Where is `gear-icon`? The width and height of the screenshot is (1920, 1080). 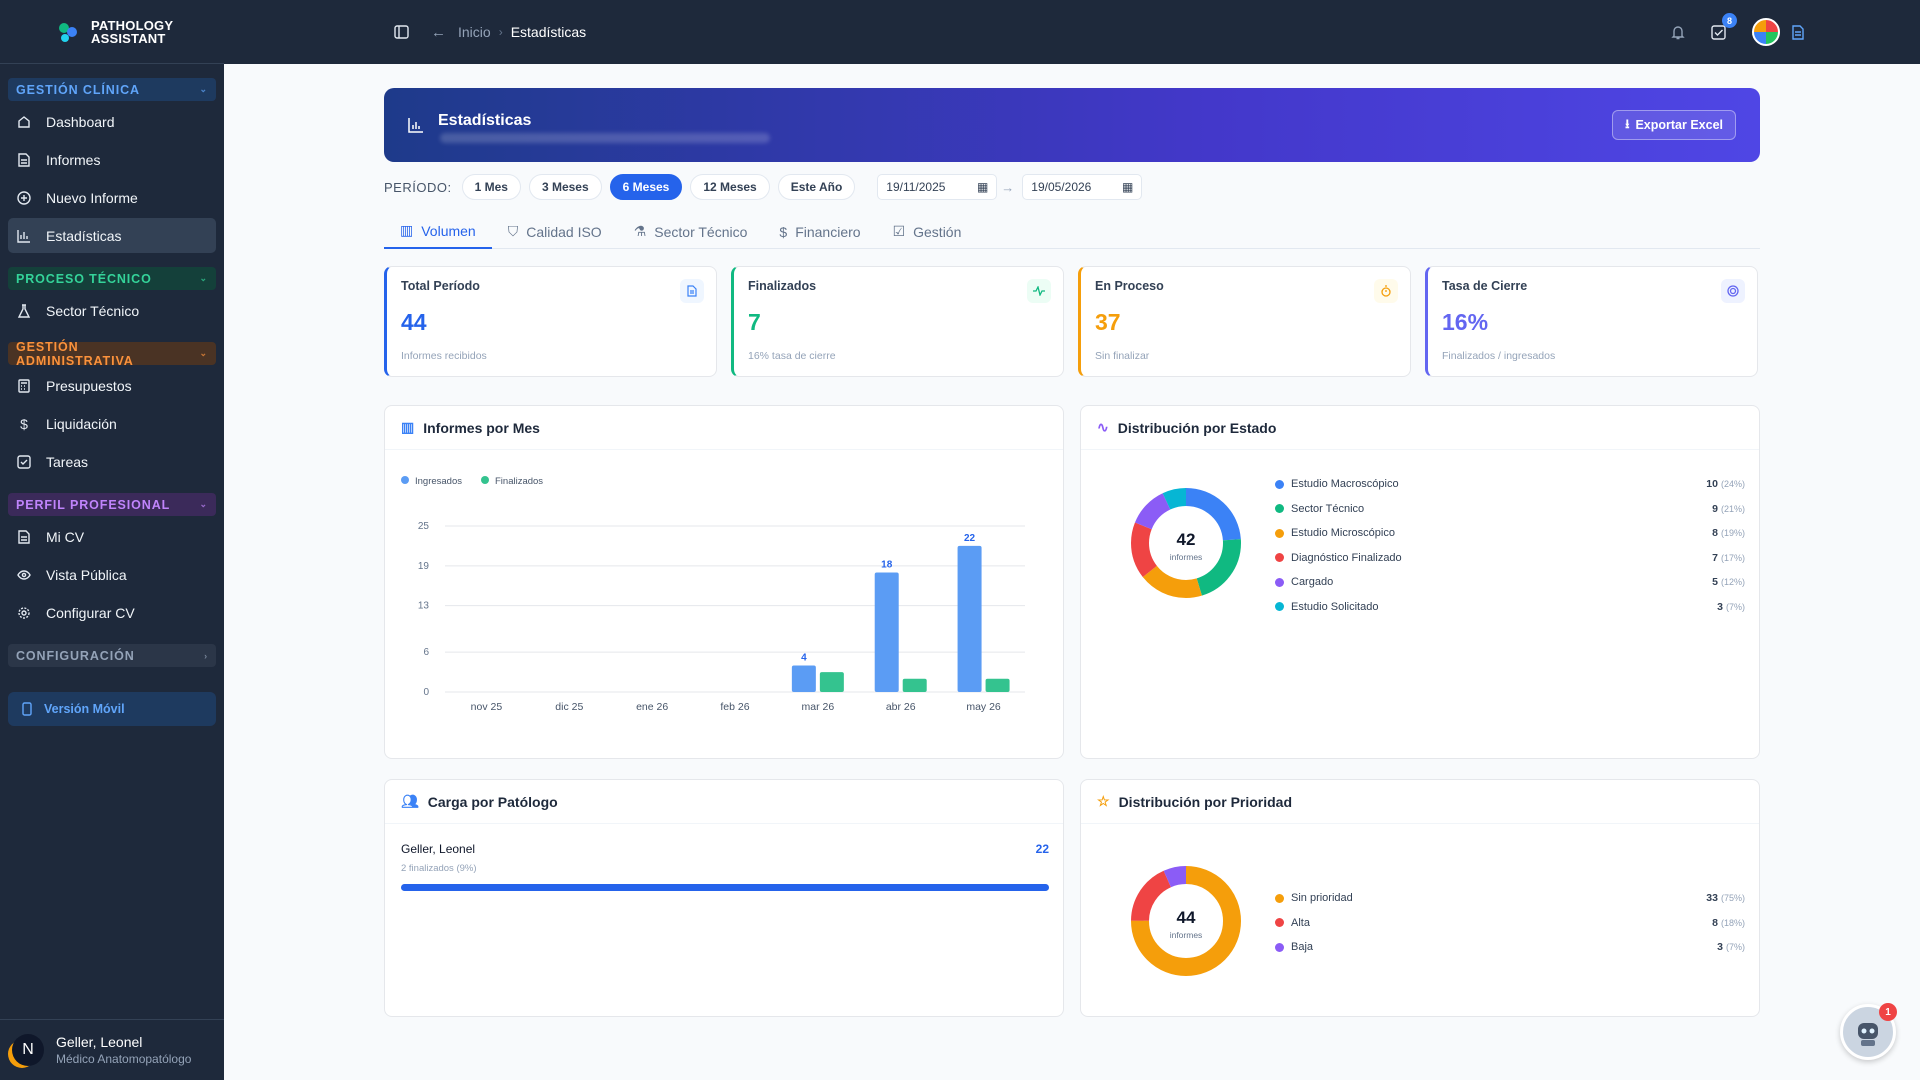 gear-icon is located at coordinates (24, 613).